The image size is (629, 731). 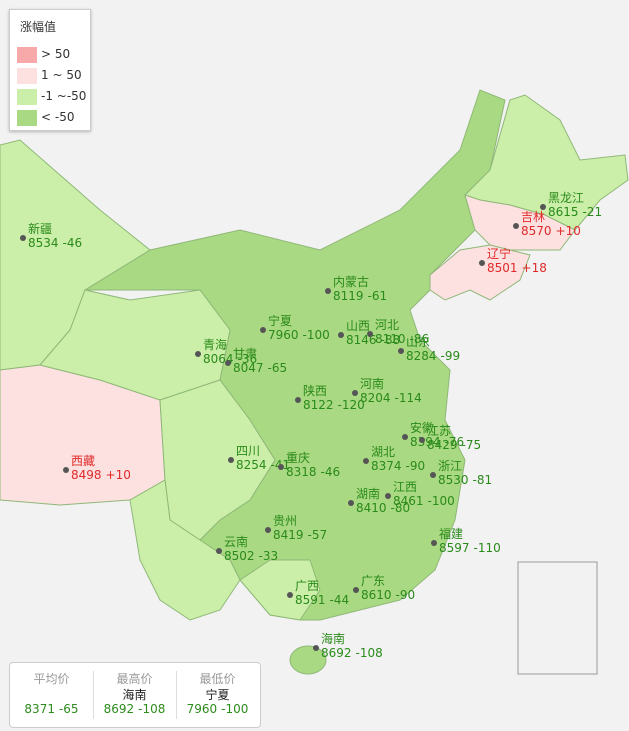 I want to click on province-value: 8615 -21, so click(x=575, y=212).